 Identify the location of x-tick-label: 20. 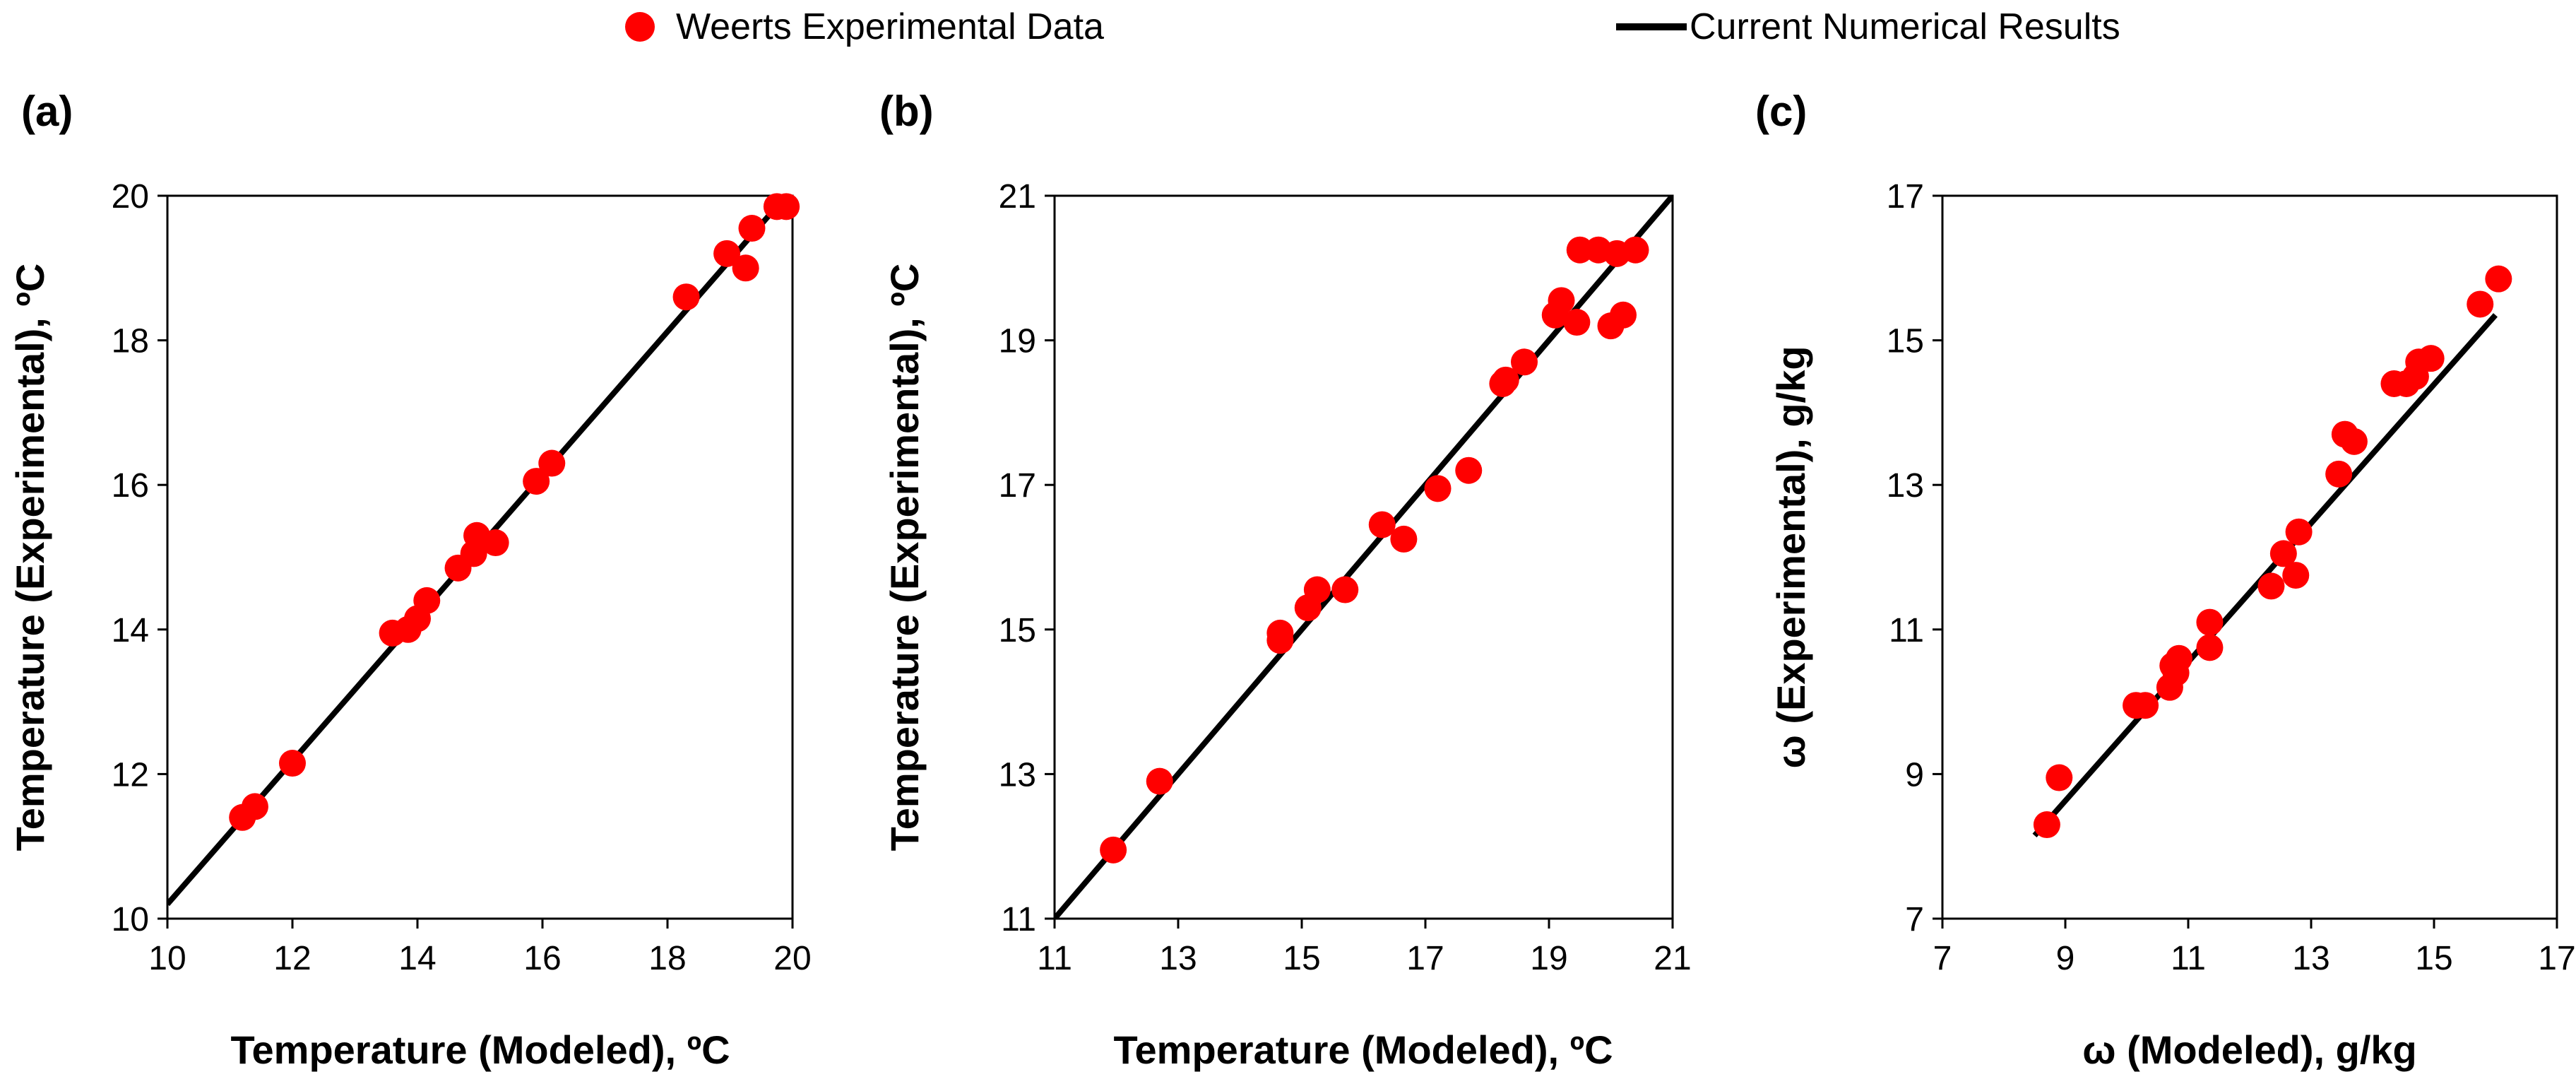
(792, 958).